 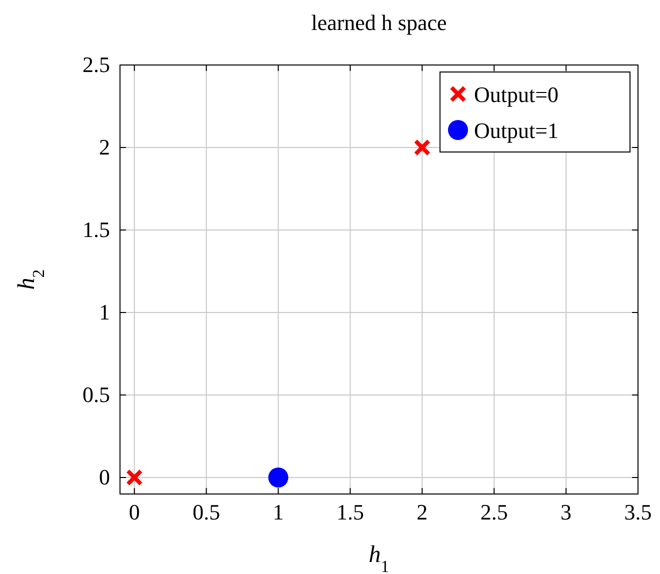 What do you see at coordinates (379, 558) in the screenshot?
I see `x-axis-title: h$_{1}$` at bounding box center [379, 558].